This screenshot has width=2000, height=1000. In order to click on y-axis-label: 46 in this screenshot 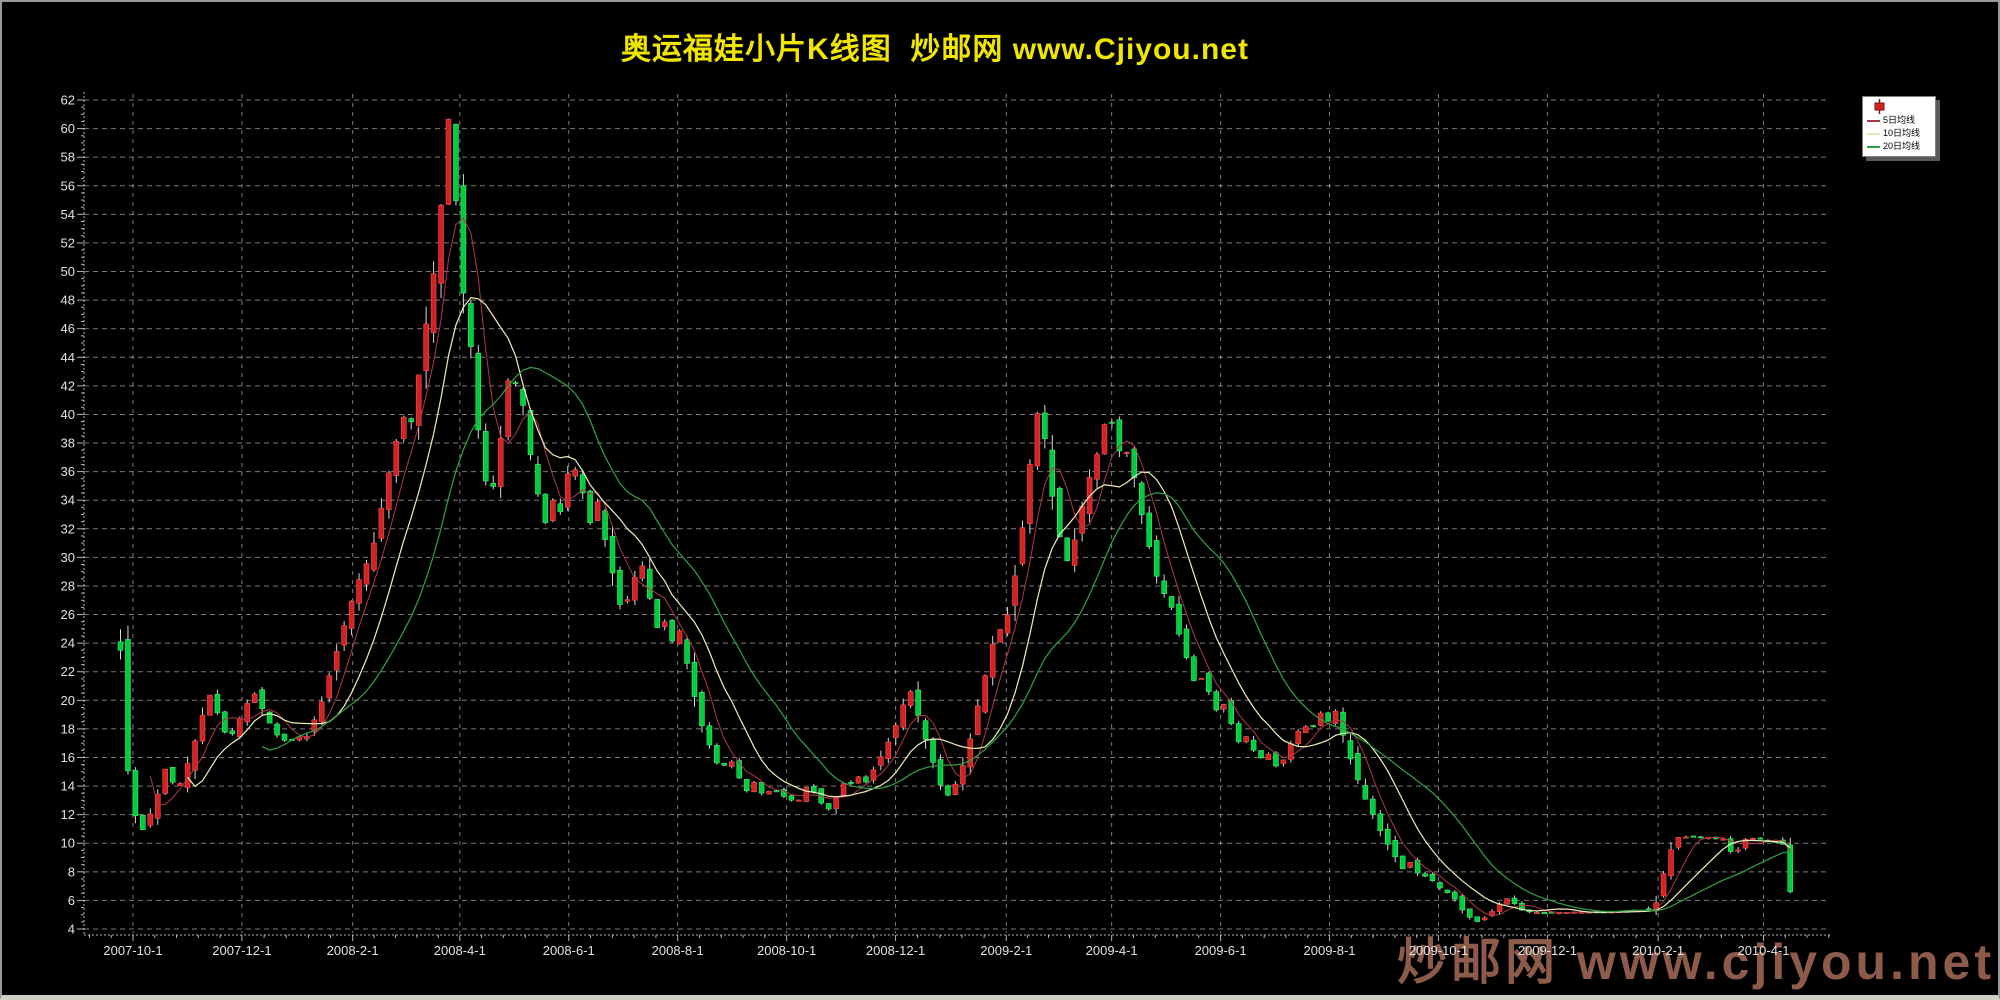, I will do `click(68, 328)`.